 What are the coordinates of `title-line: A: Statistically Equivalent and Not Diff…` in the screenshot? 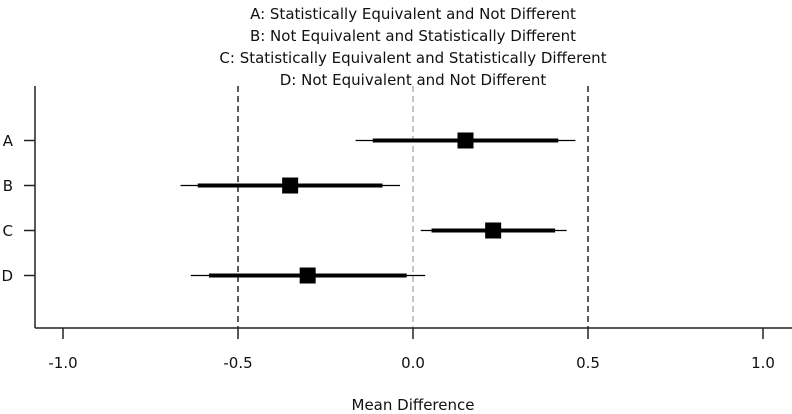 It's located at (413, 14).